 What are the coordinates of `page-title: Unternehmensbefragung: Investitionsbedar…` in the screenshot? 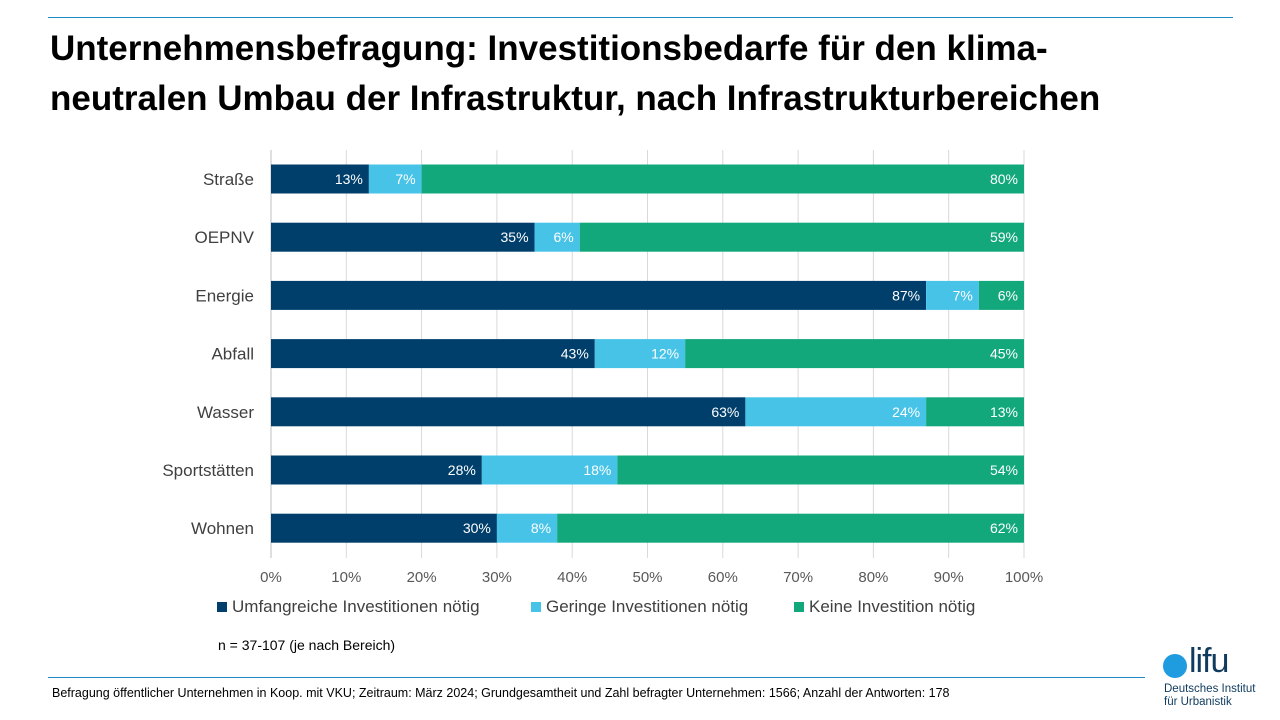 It's located at (640, 74).